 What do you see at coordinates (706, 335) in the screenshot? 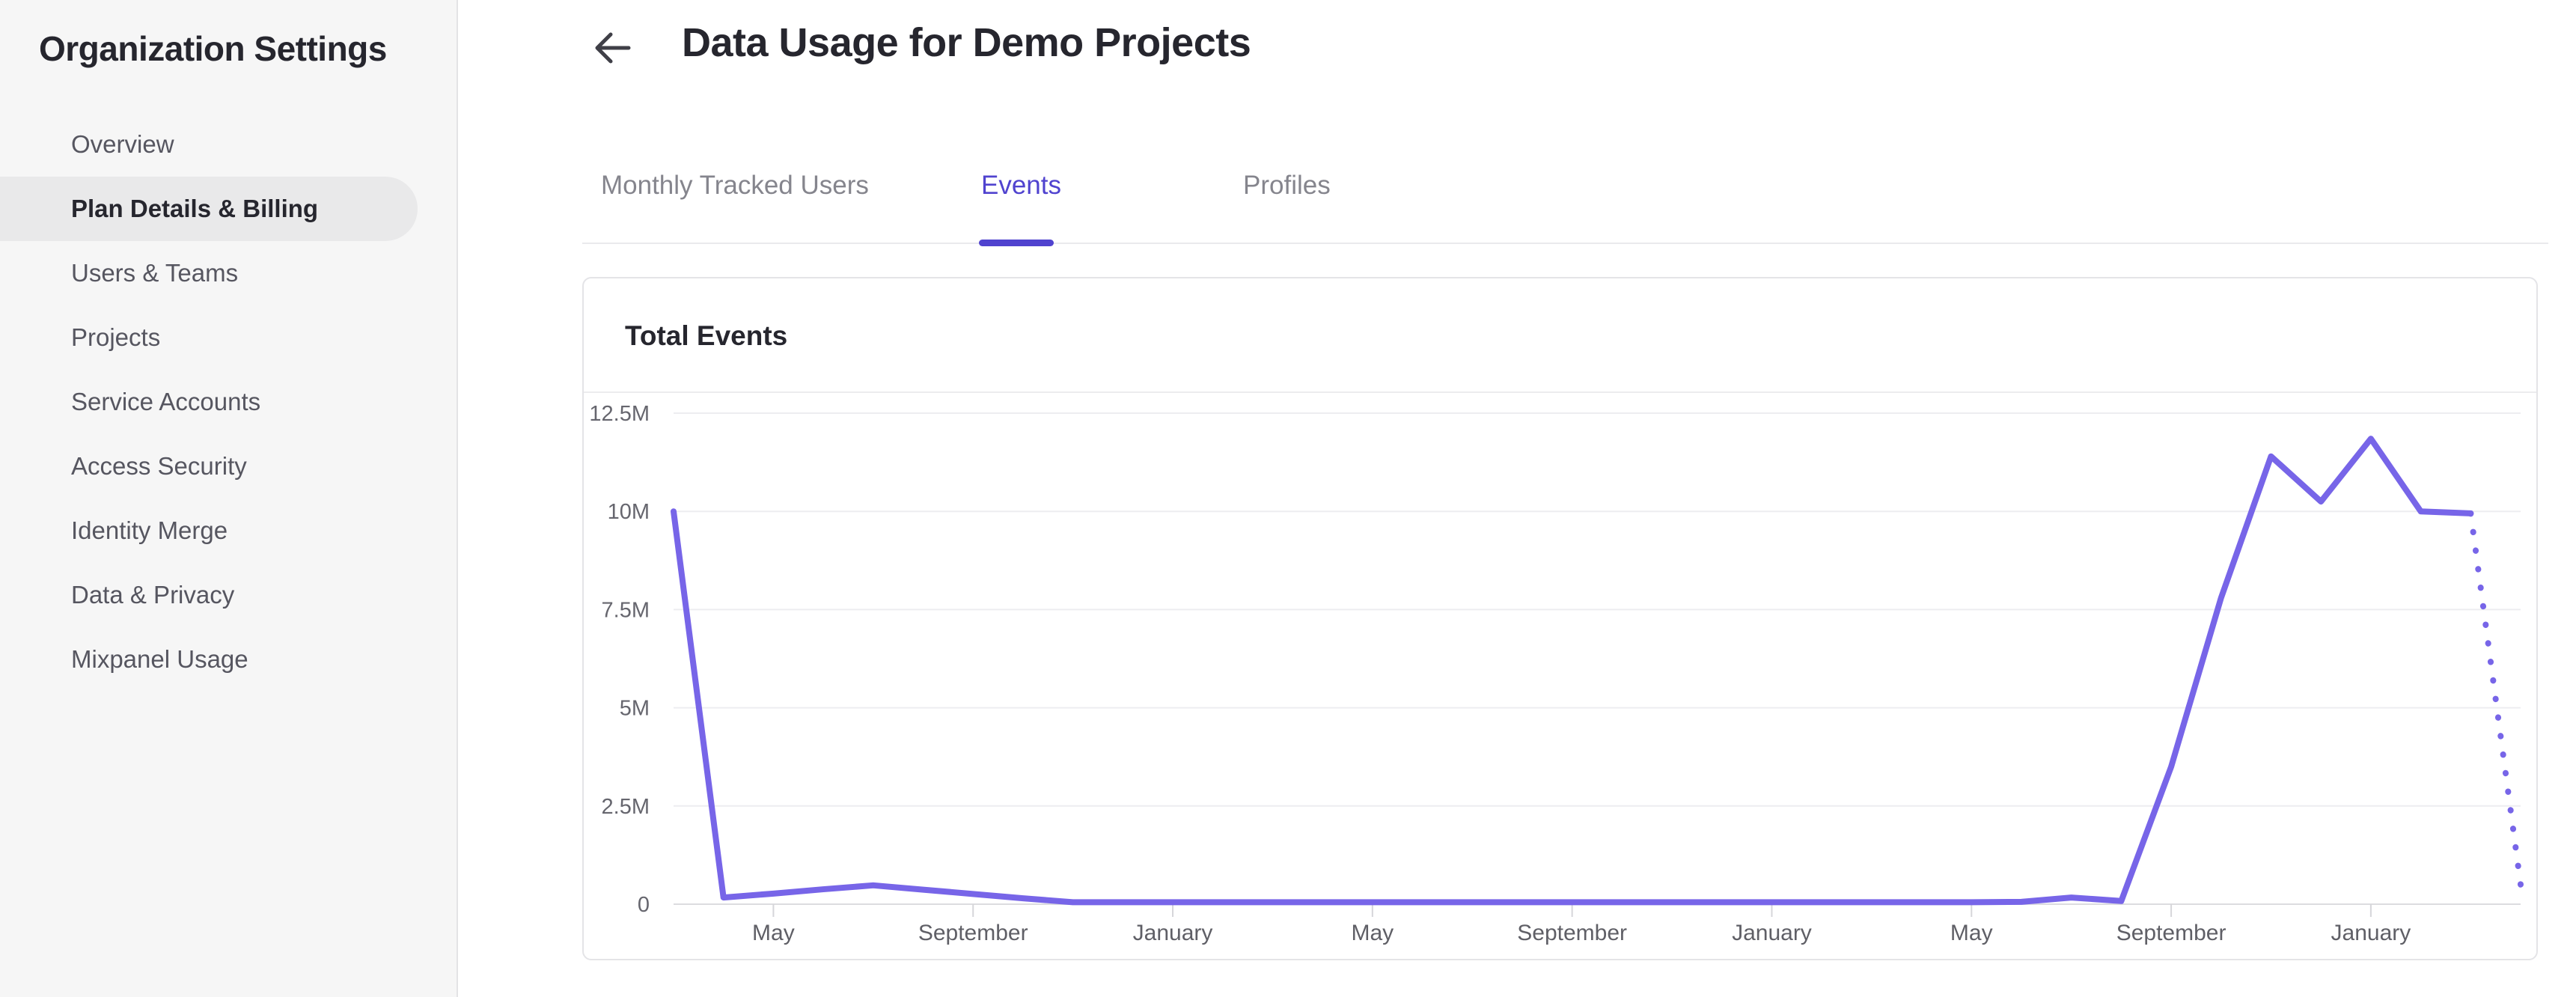
I see `card-title: Total Events` at bounding box center [706, 335].